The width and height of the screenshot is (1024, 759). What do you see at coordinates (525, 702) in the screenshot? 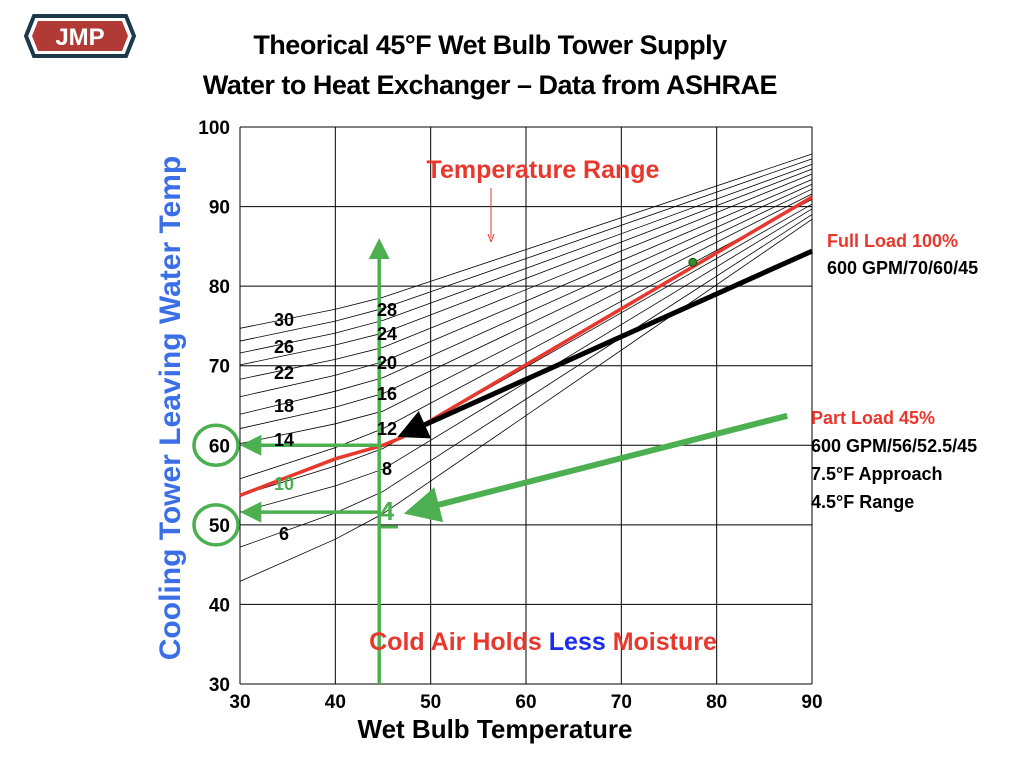
I see `x-tick-label: 60` at bounding box center [525, 702].